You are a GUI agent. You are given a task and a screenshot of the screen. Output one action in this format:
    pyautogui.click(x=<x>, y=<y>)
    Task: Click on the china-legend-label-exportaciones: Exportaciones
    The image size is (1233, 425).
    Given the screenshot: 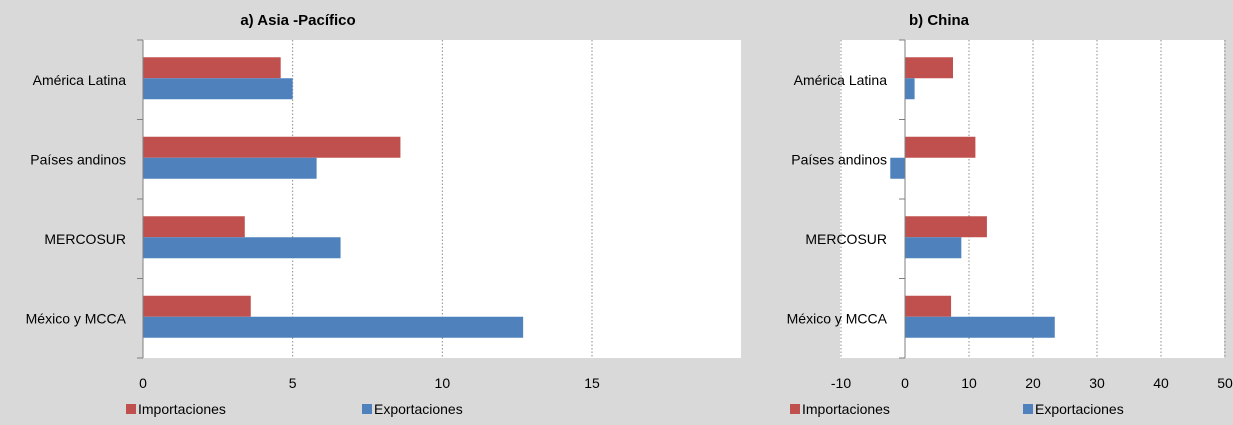 What is the action you would take?
    pyautogui.click(x=1079, y=409)
    